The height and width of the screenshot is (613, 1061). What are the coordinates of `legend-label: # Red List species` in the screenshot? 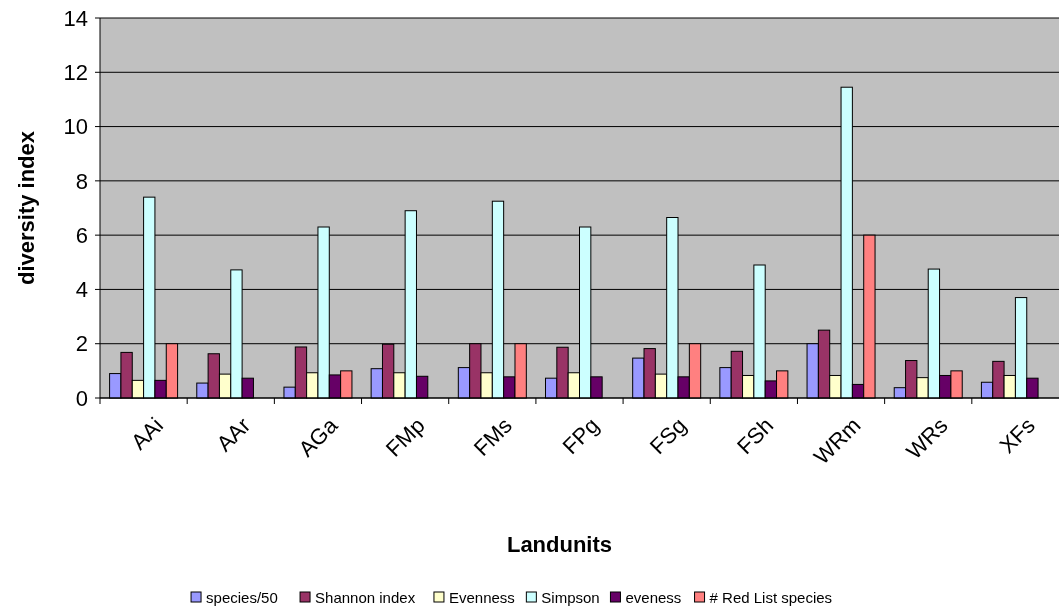 It's located at (771, 598).